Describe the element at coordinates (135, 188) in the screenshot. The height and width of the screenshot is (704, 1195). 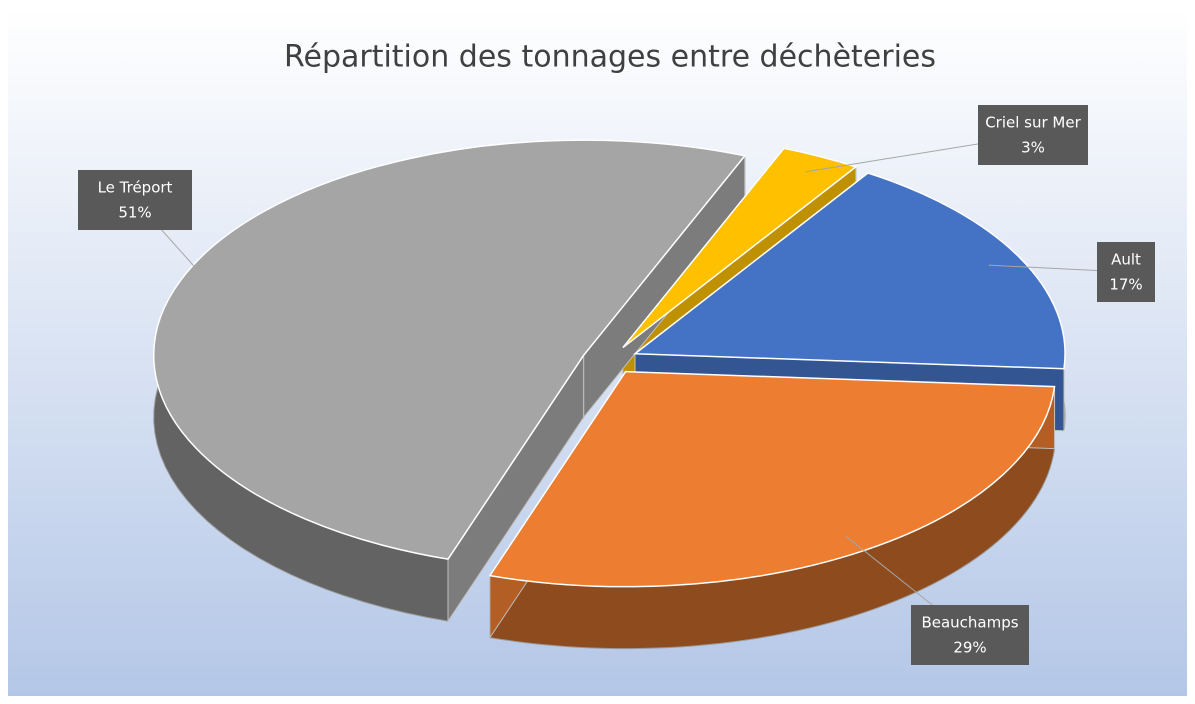
I see `data-label-category: Le Tréport` at that location.